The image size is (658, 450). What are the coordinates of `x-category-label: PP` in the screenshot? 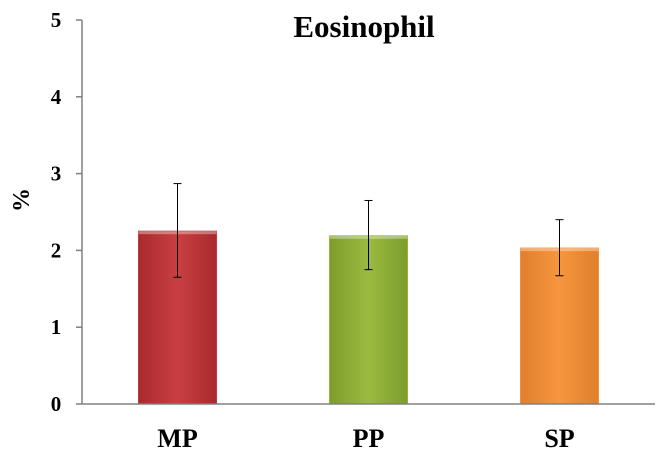 It's located at (369, 437).